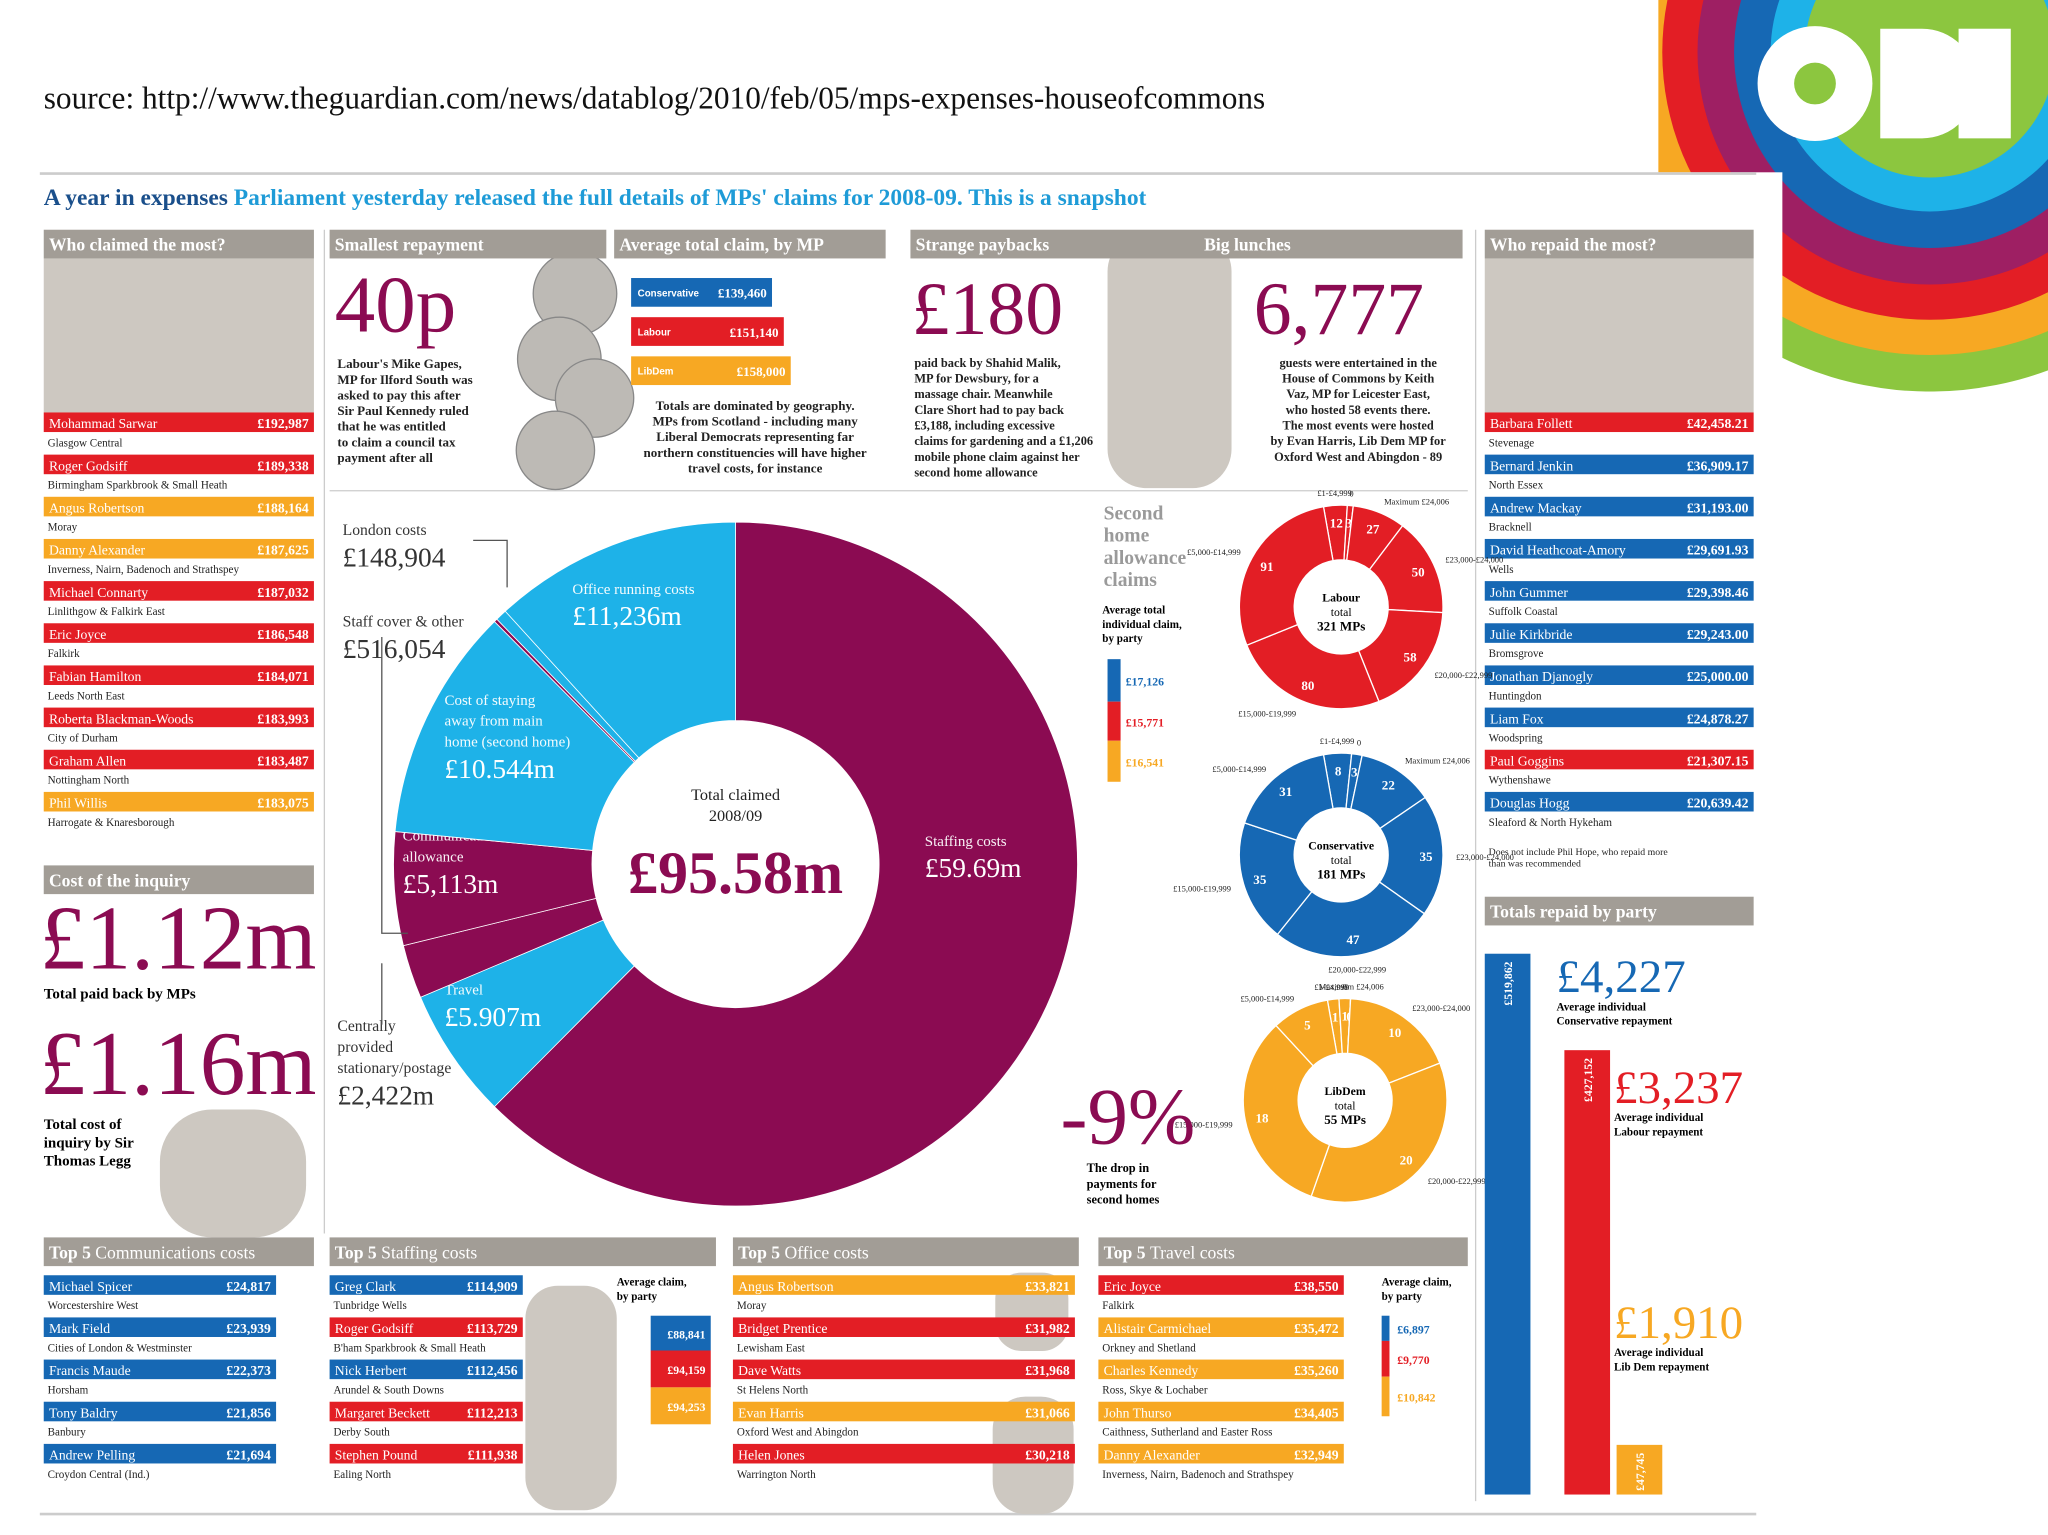 This screenshot has width=2048, height=1535. I want to click on text-line: Thomas Legg, so click(88, 1162).